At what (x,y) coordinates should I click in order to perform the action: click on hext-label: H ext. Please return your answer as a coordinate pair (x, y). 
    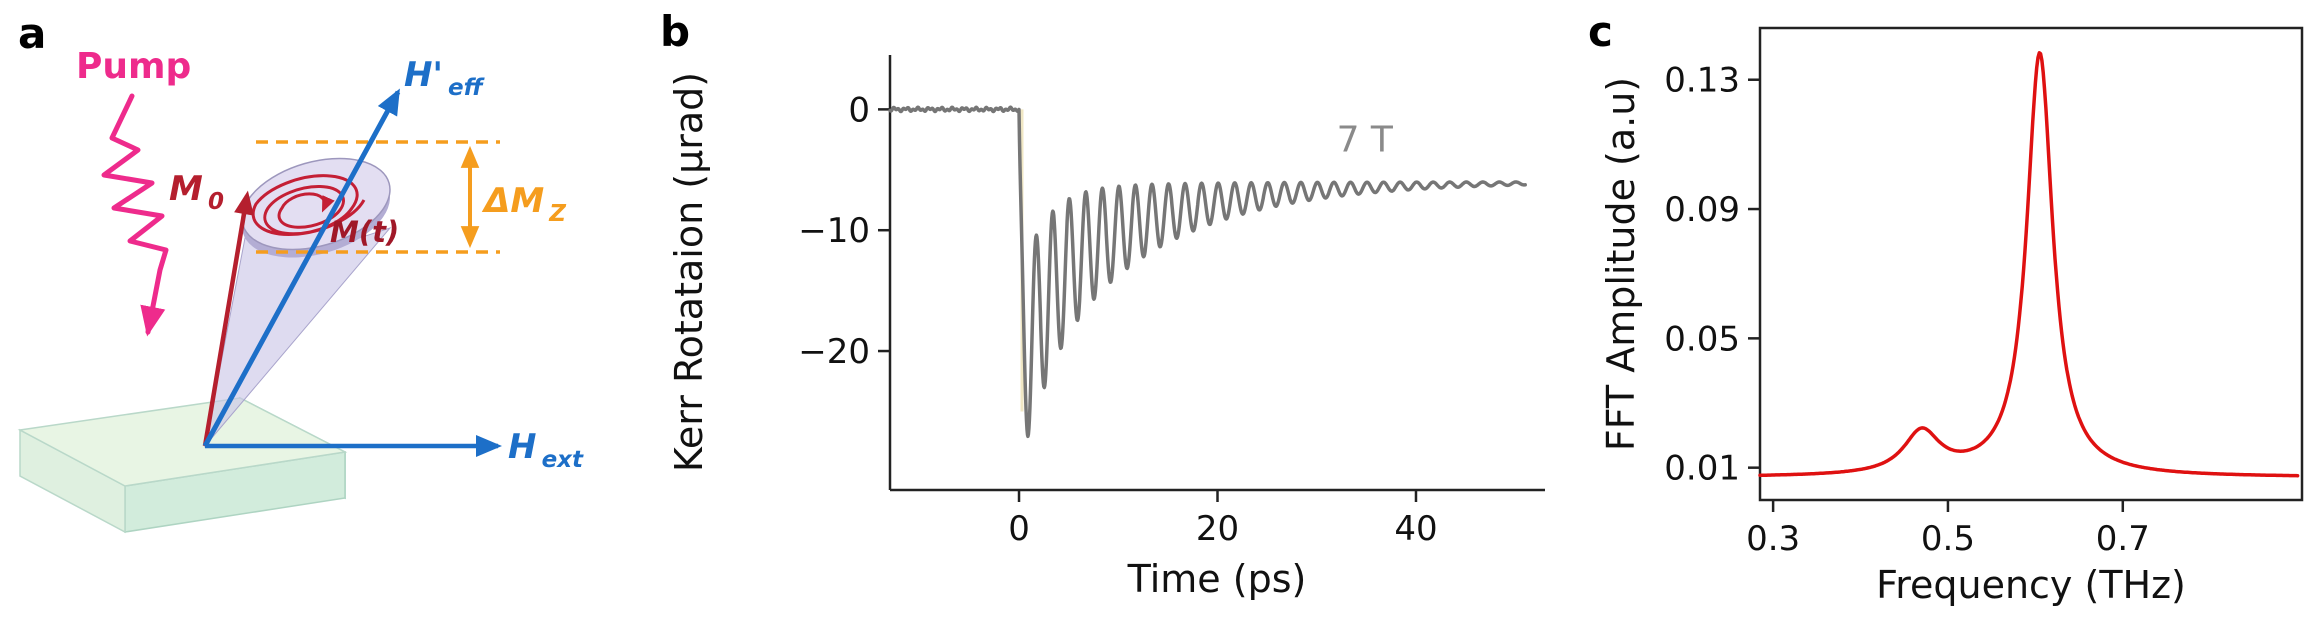
    Looking at the image, I should click on (546, 450).